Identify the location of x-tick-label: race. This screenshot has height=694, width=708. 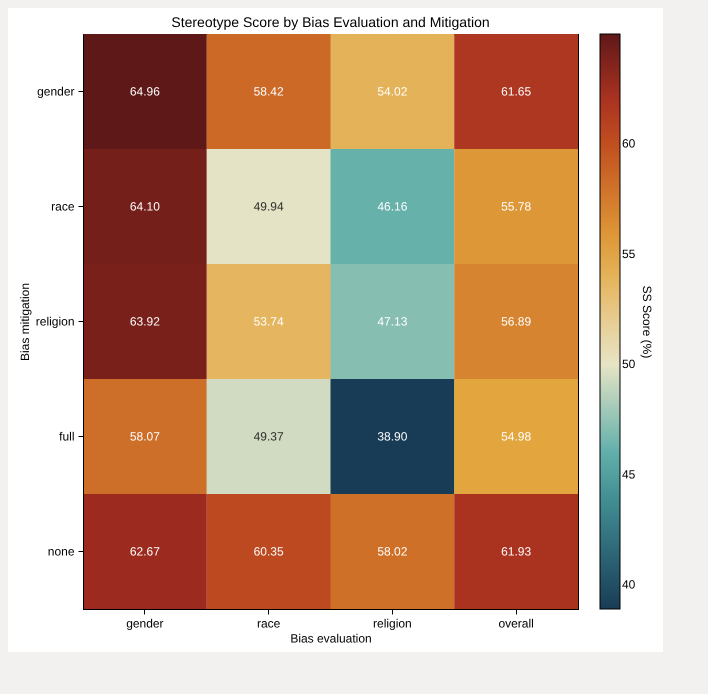
(268, 623).